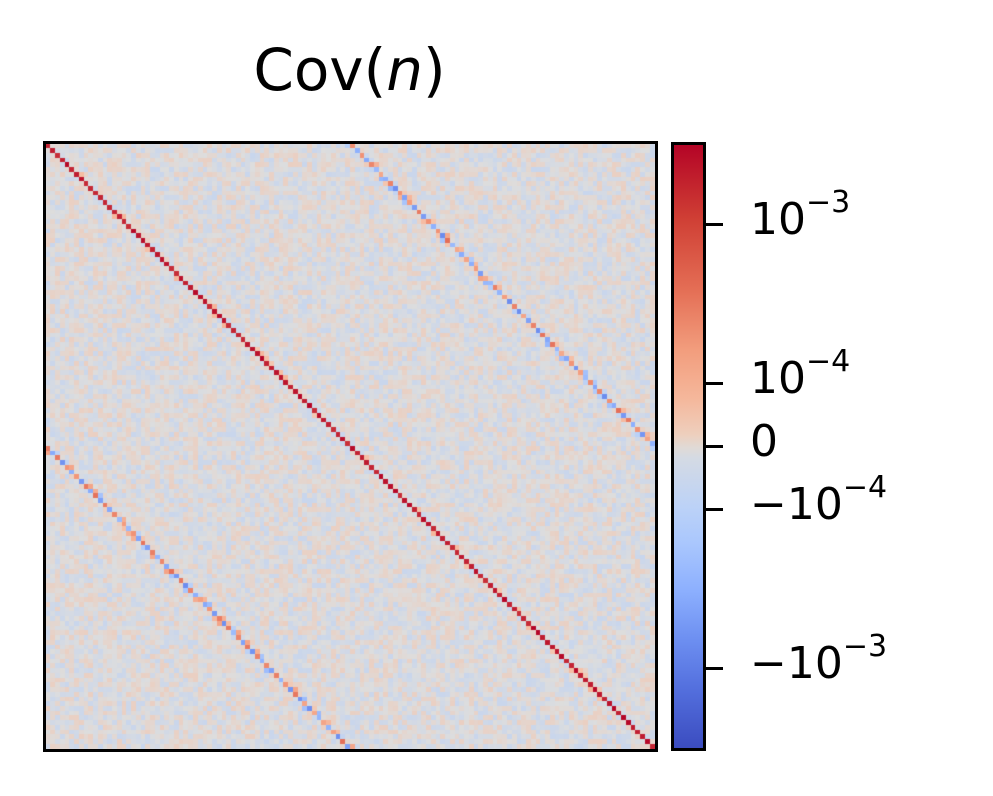 Image resolution: width=993 pixels, height=796 pixels. What do you see at coordinates (320, 70) in the screenshot?
I see `title-prefix: Cov(` at bounding box center [320, 70].